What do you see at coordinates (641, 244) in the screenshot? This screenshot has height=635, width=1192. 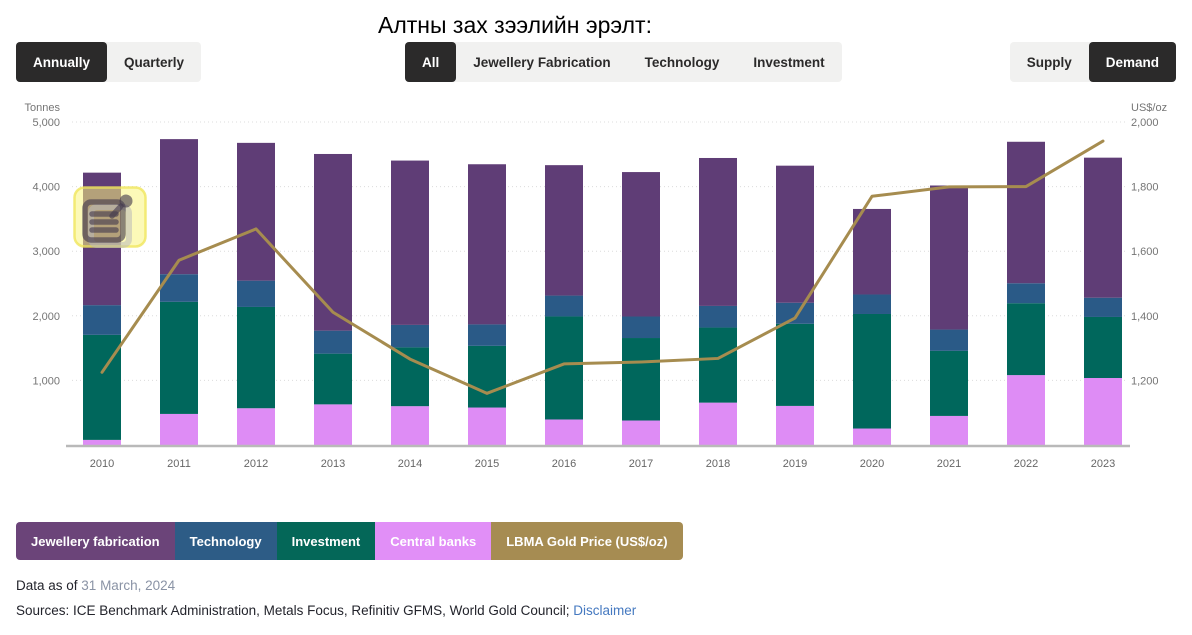 I see `bar-segment-2017-jewellery-fabrication` at bounding box center [641, 244].